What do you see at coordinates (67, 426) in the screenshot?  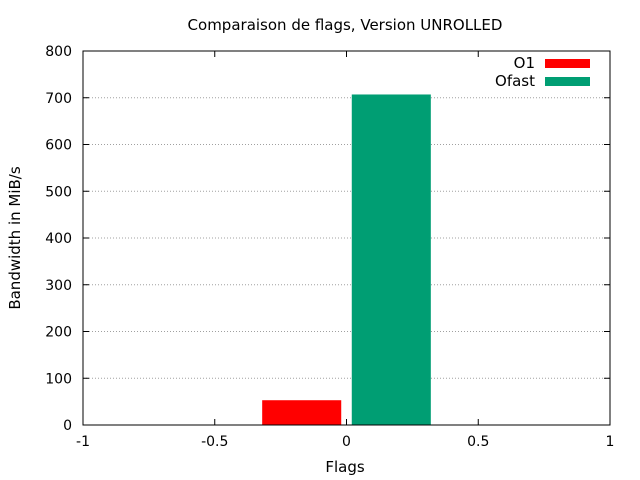 I see `y-tick-label: 0` at bounding box center [67, 426].